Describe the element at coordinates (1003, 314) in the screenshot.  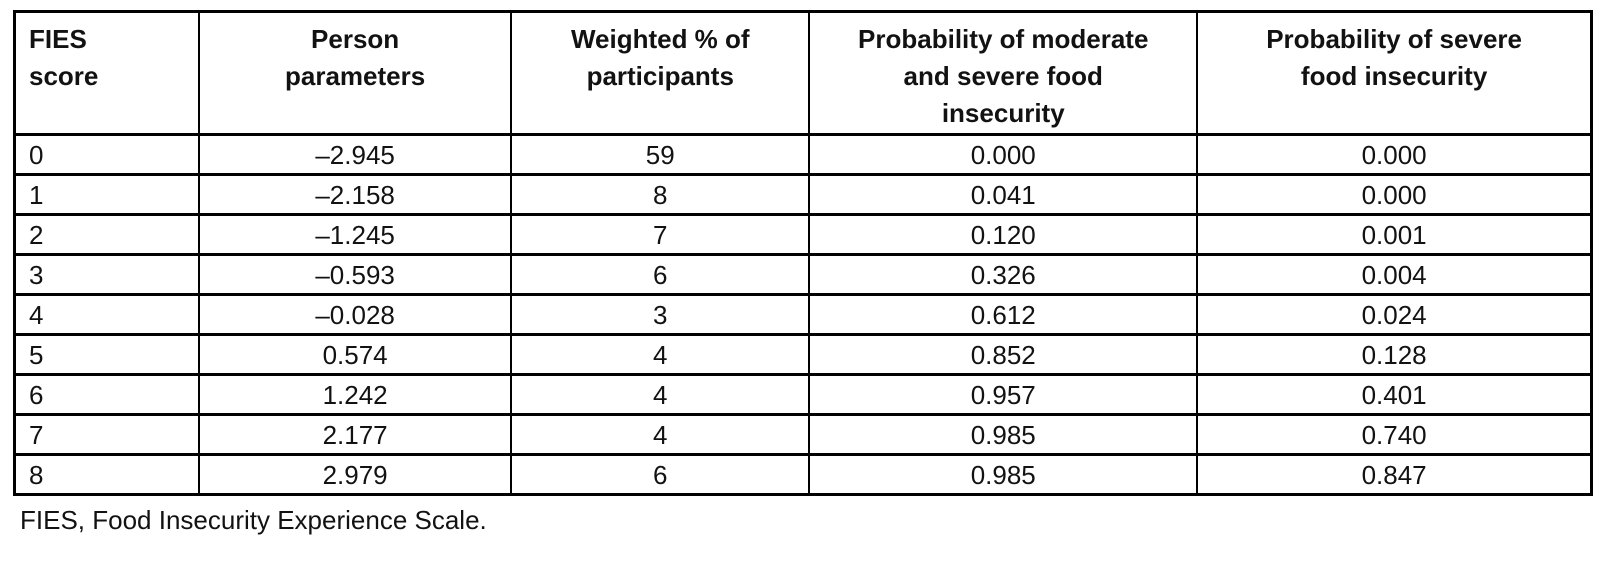
I see `cell-prob-moderate-severe: 0.612` at that location.